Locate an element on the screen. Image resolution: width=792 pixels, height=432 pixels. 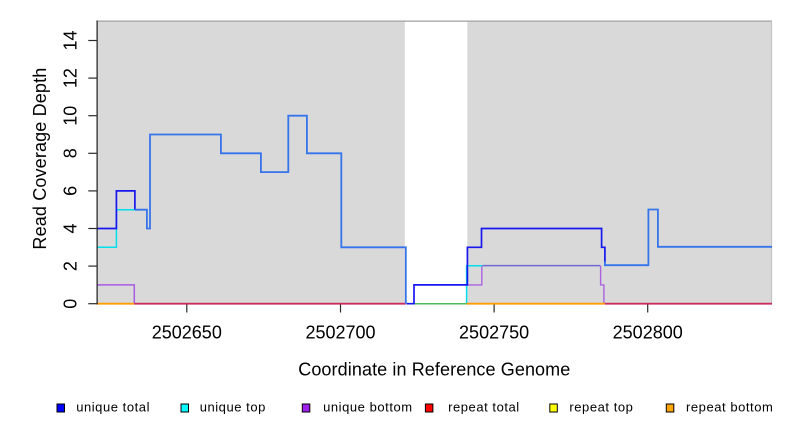
svg-text: 10 is located at coordinates (71, 116).